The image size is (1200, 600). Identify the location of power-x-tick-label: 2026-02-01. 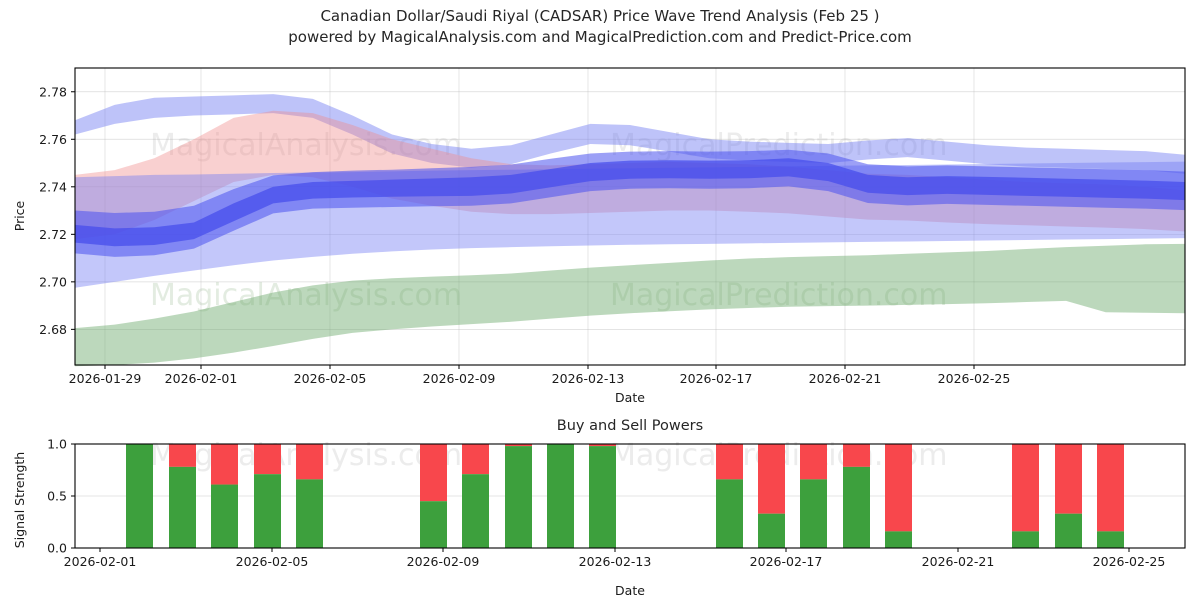
(100, 561).